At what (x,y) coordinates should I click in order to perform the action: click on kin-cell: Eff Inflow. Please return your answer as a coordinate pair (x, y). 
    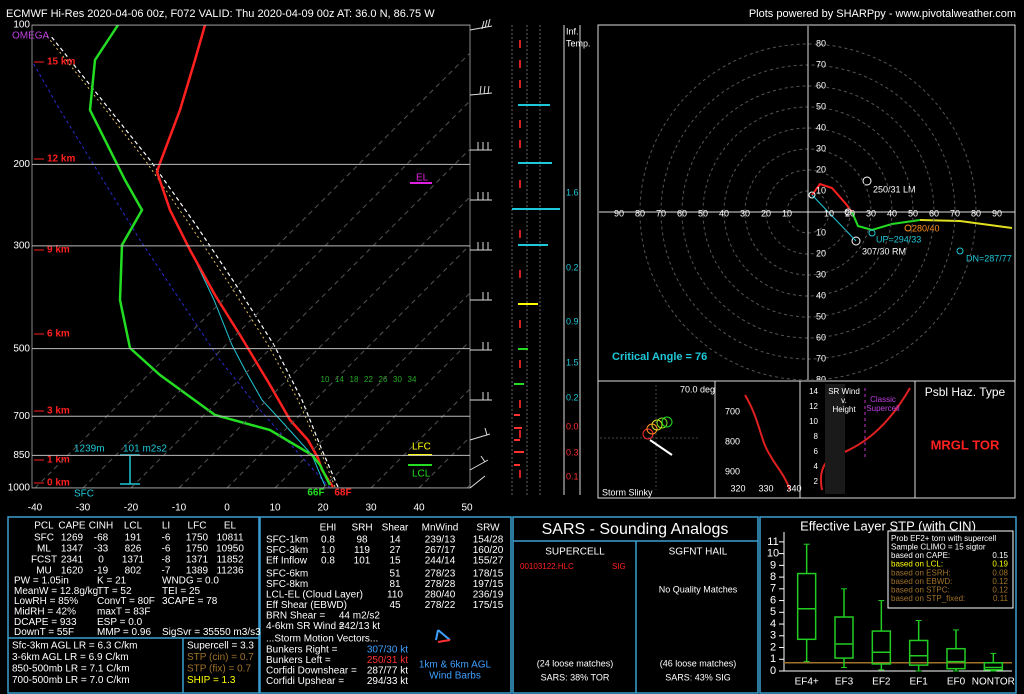
    Looking at the image, I should click on (287, 561).